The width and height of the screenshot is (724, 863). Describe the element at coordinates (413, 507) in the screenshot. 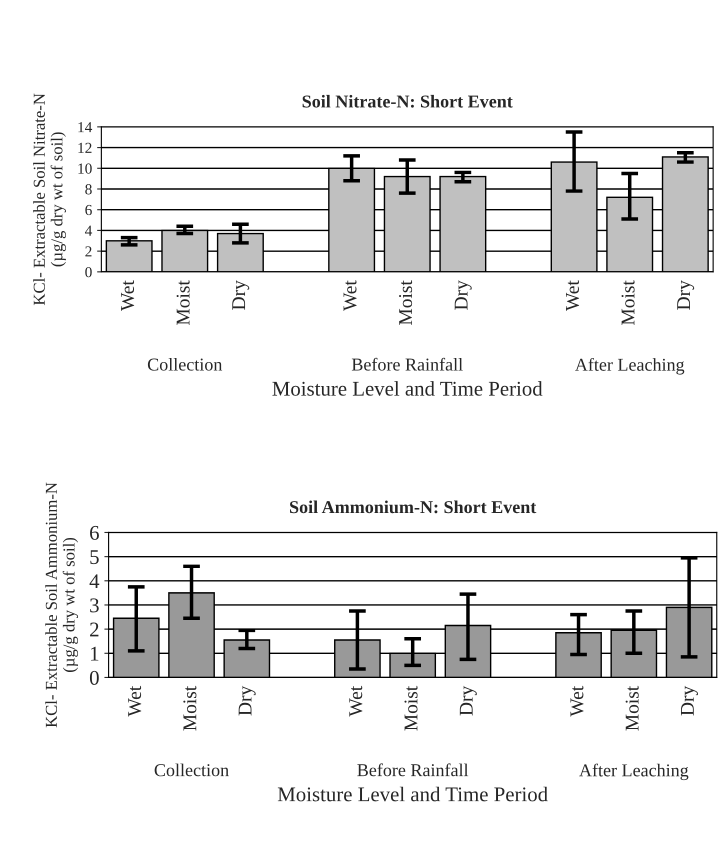

I see `chart-title: Soil Ammonium-N: Short Event` at that location.